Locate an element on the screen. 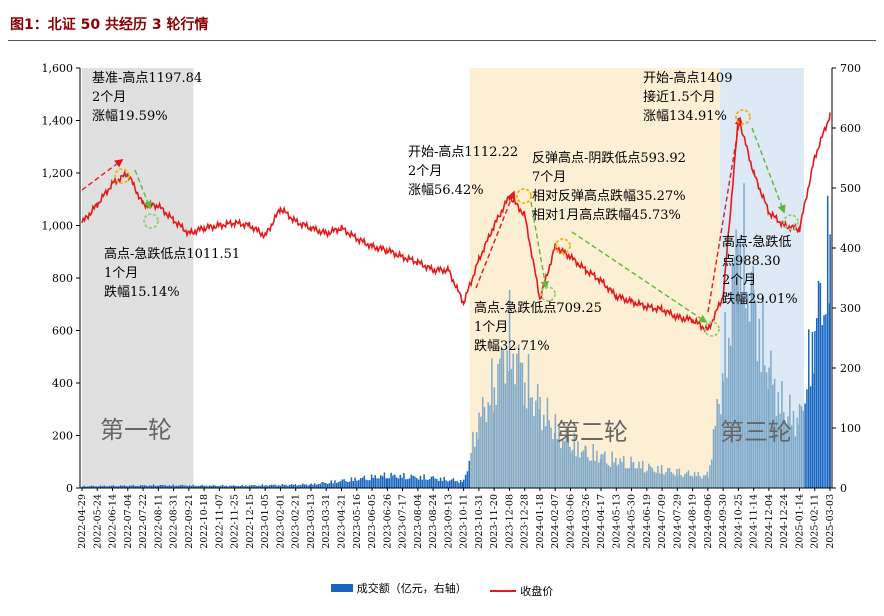 The height and width of the screenshot is (616, 884). left-tick-label: 200 is located at coordinates (62, 436).